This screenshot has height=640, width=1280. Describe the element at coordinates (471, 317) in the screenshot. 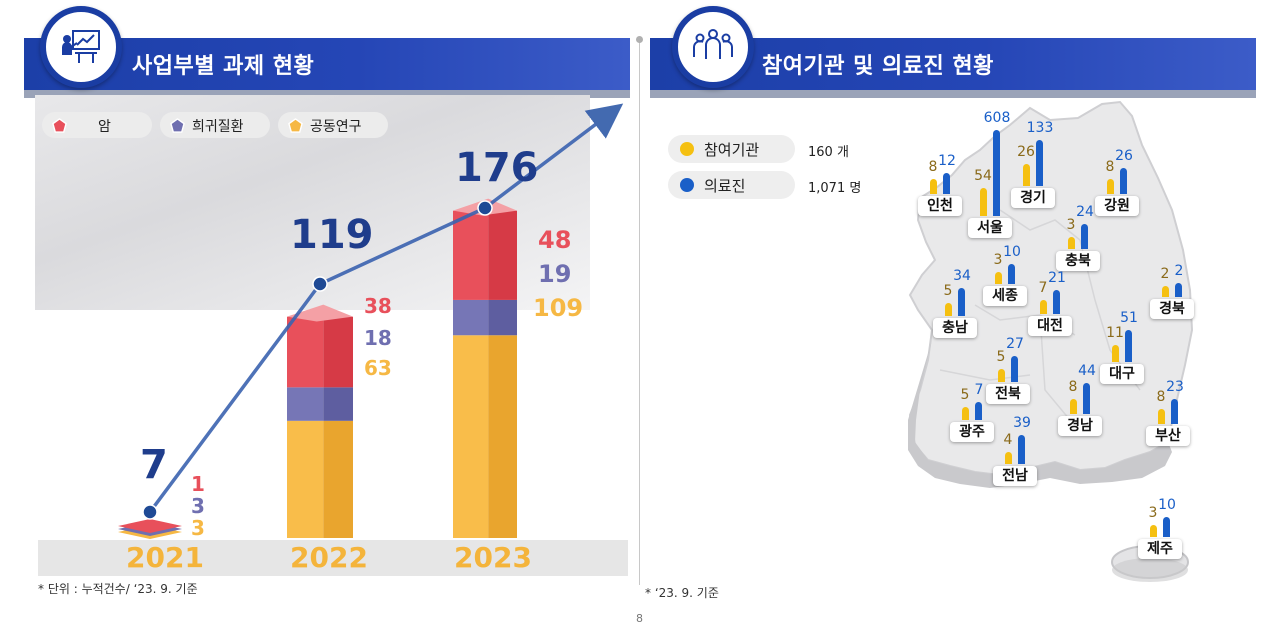

I see `bar-segment-2023-rare-disease` at that location.